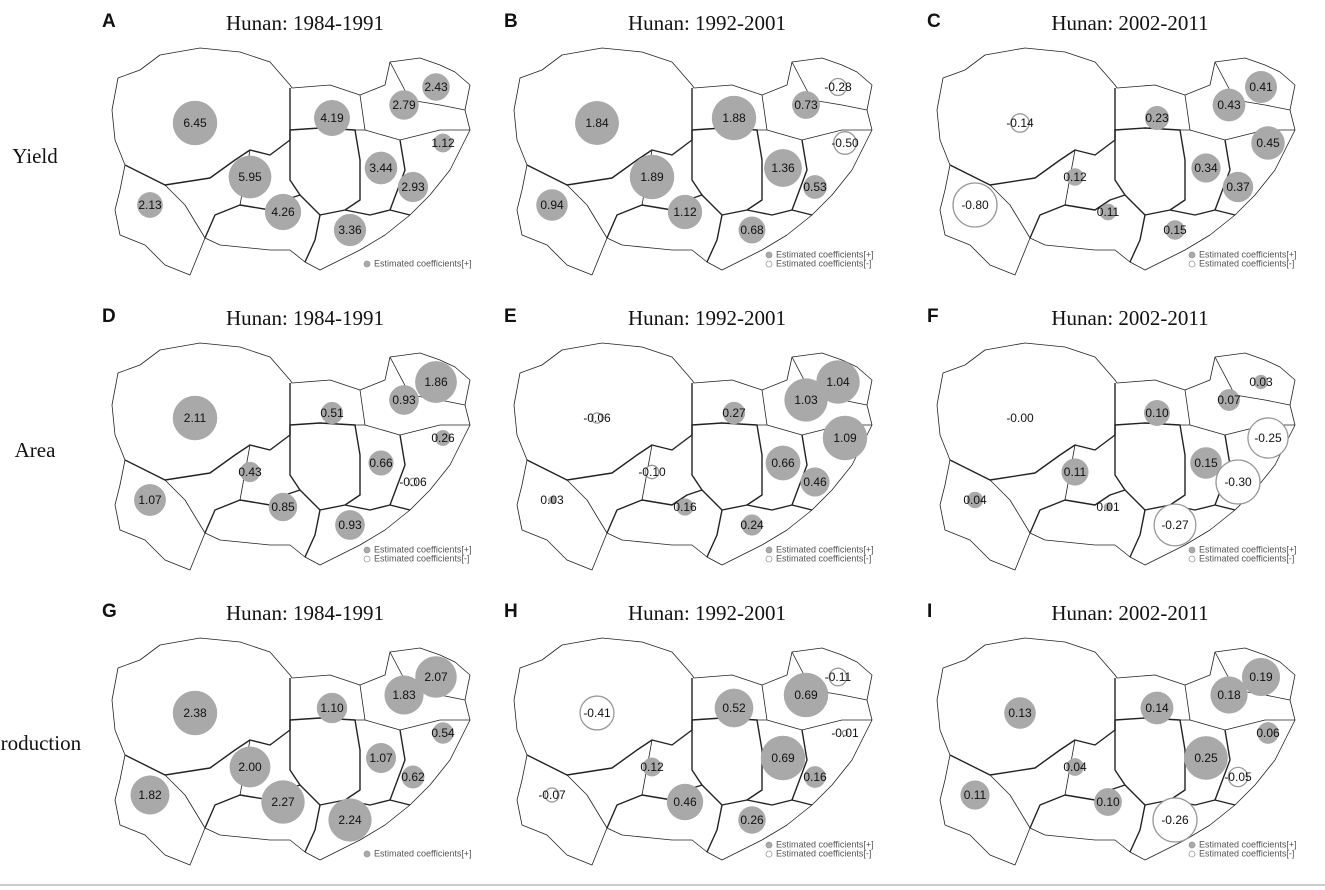 This screenshot has height=890, width=1325. Describe the element at coordinates (815, 777) in the screenshot. I see `coefficient-label: 0.16` at that location.